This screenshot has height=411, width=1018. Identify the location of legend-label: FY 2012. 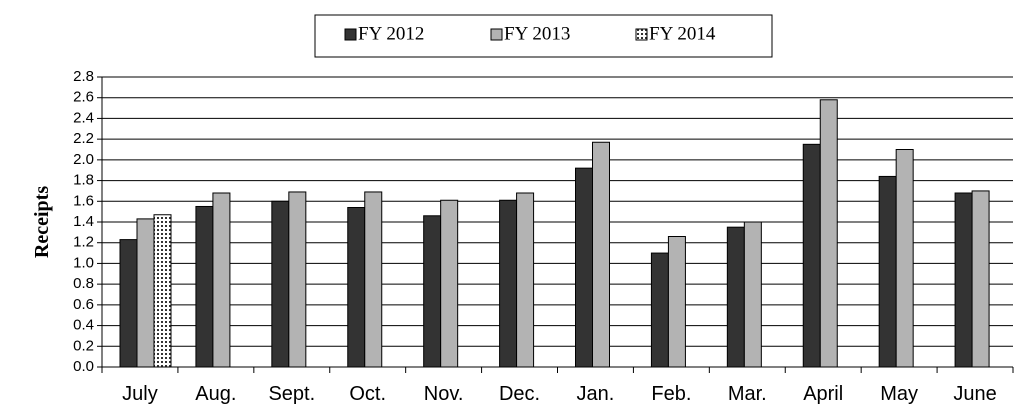
(391, 33).